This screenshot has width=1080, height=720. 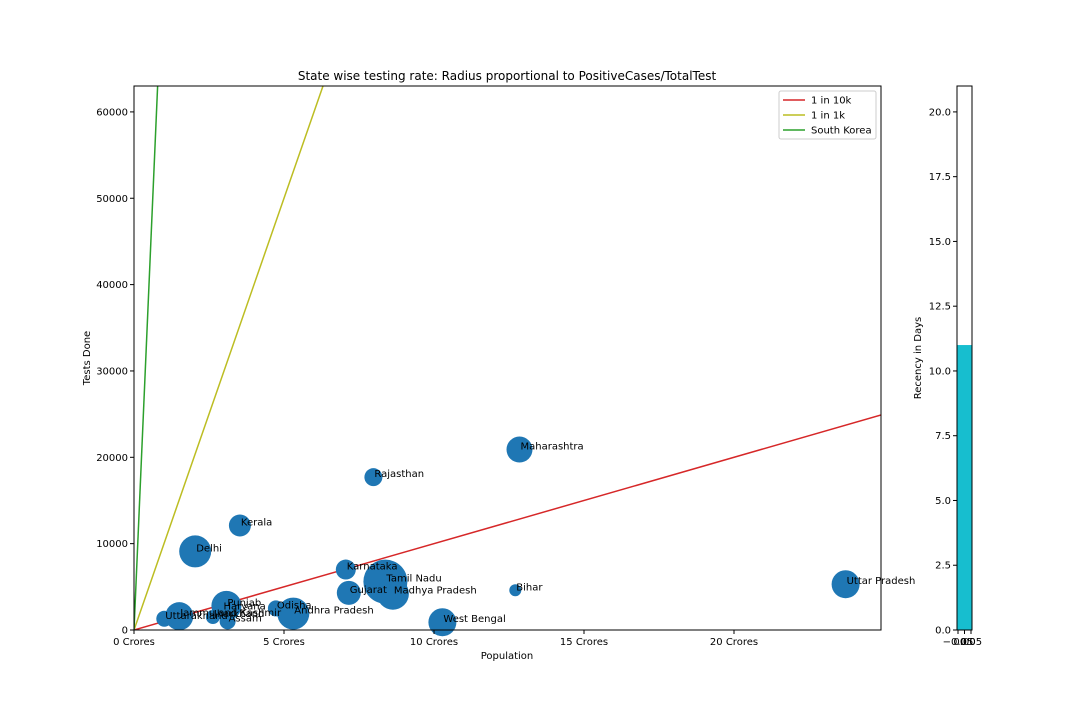 I want to click on side-x-tick-label: −0.05, so click(x=958, y=642).